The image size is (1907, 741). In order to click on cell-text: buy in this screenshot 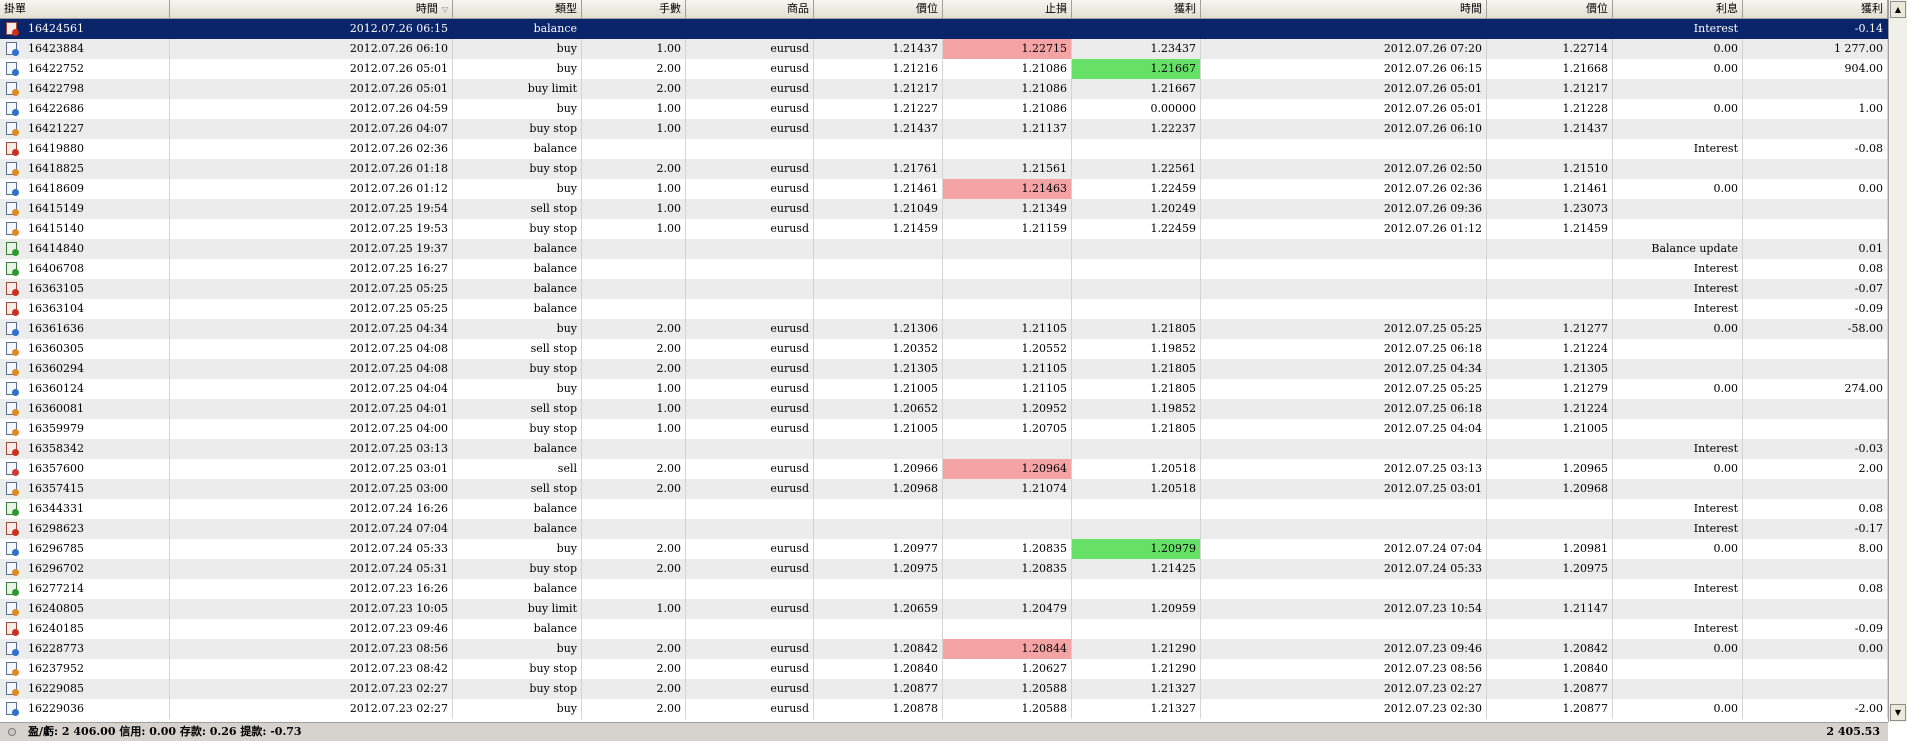, I will do `click(566, 68)`.